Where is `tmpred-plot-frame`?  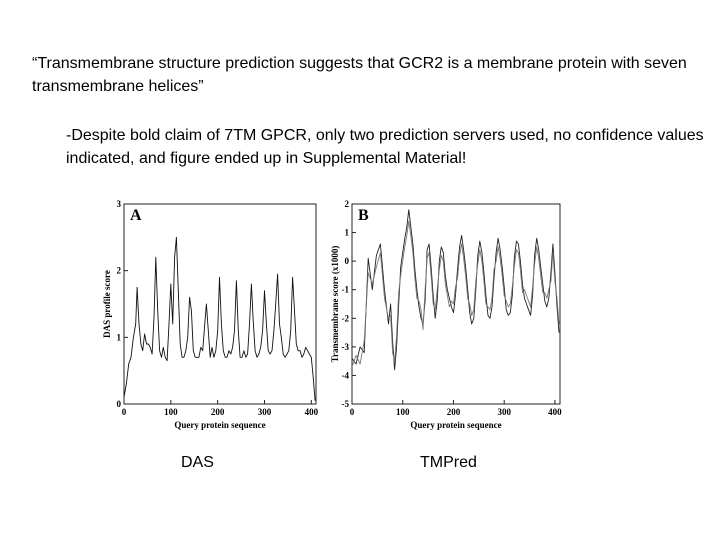 tmpred-plot-frame is located at coordinates (456, 304).